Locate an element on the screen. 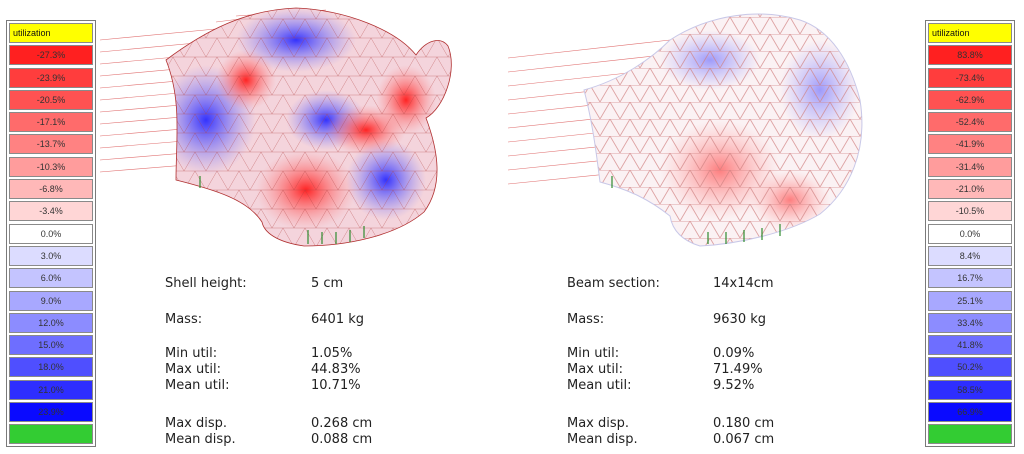 The height and width of the screenshot is (454, 1024). legend-left-cell: 3.0% is located at coordinates (51, 255).